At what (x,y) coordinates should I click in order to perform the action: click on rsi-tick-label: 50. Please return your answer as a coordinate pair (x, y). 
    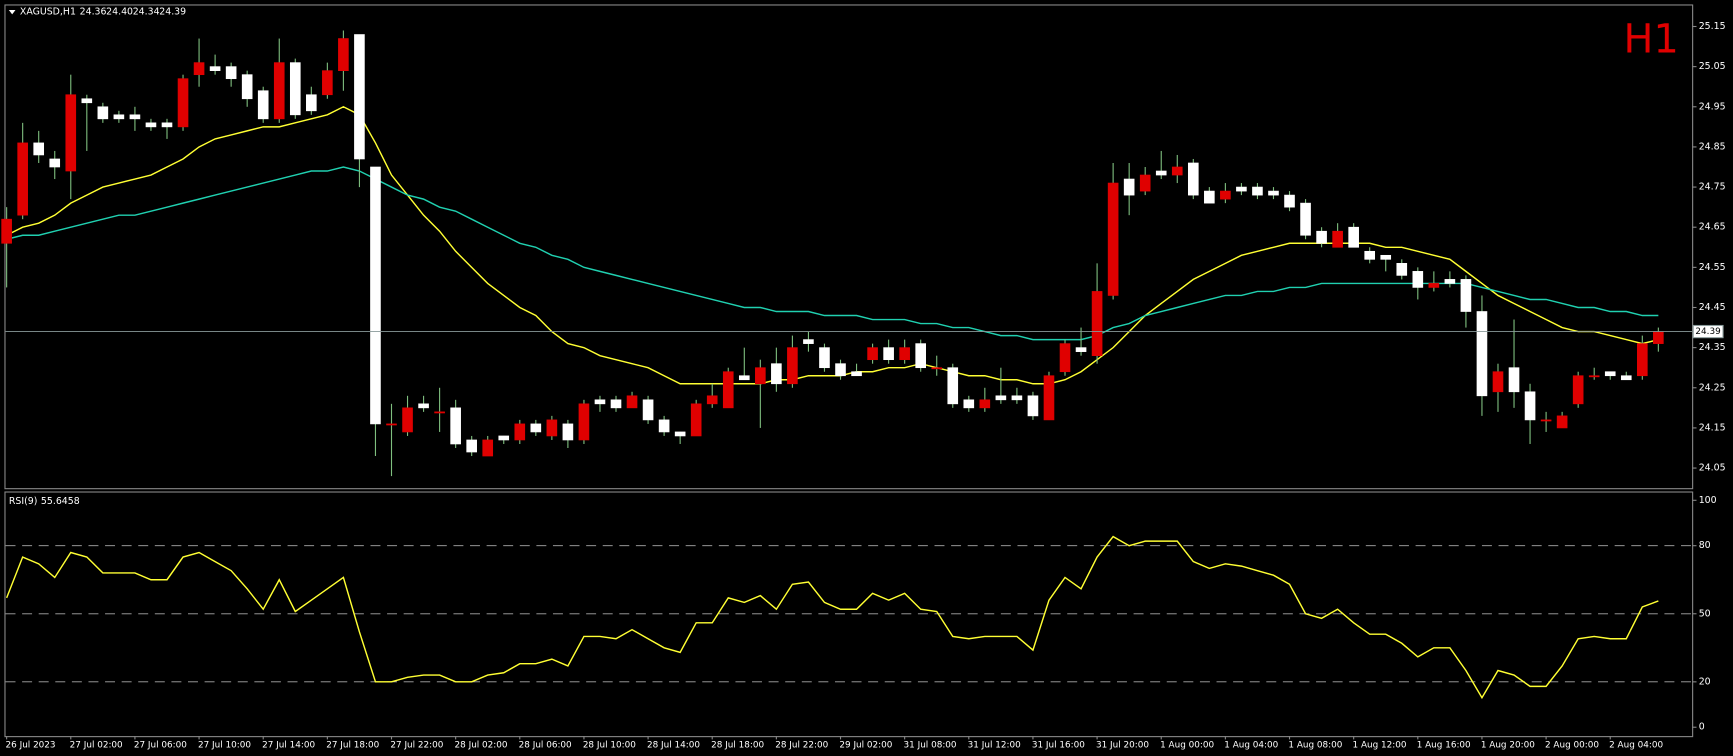
    Looking at the image, I should click on (1705, 613).